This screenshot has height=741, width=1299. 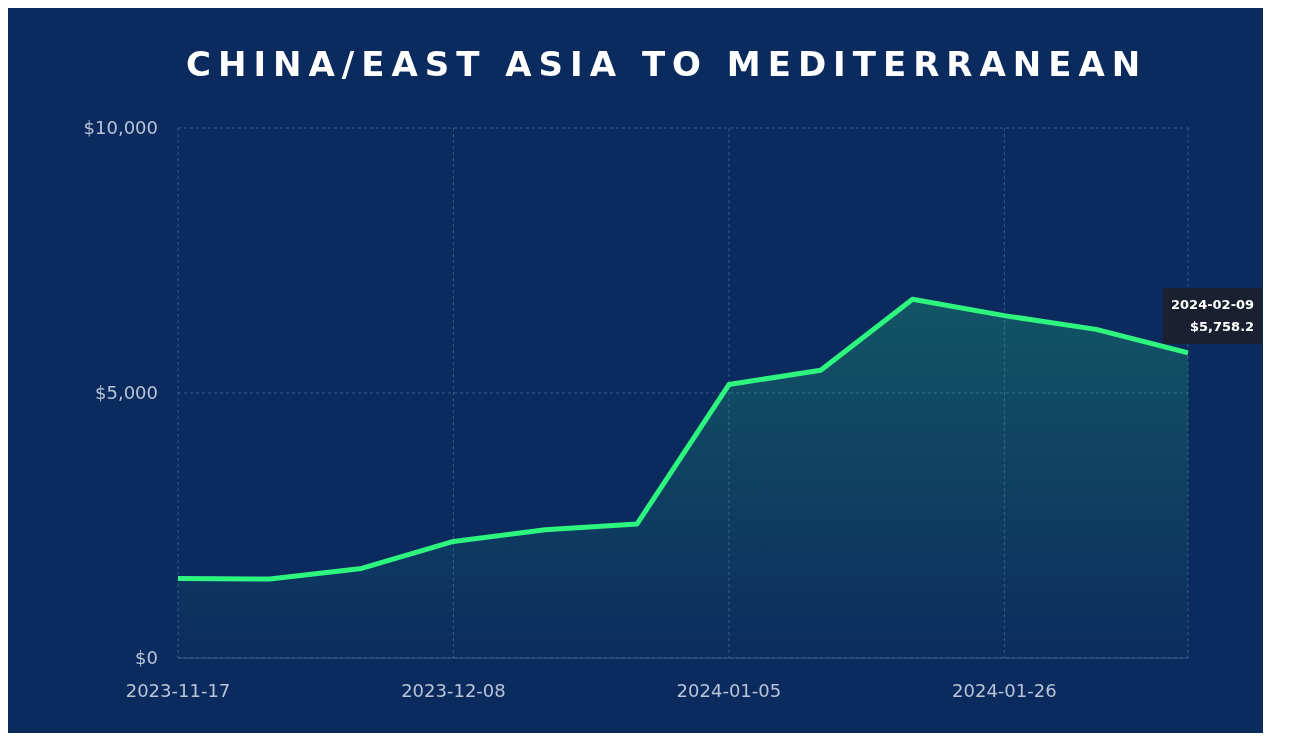 I want to click on y-tick-label: $10,000, so click(x=120, y=128).